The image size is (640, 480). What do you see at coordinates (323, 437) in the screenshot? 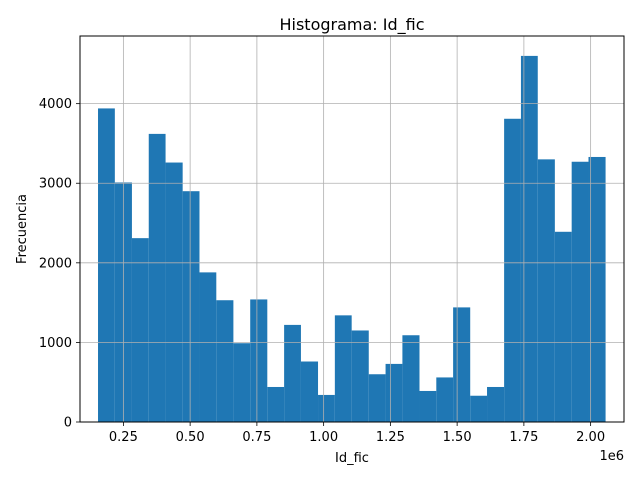
I see `x-tick-label: 1.00` at bounding box center [323, 437].